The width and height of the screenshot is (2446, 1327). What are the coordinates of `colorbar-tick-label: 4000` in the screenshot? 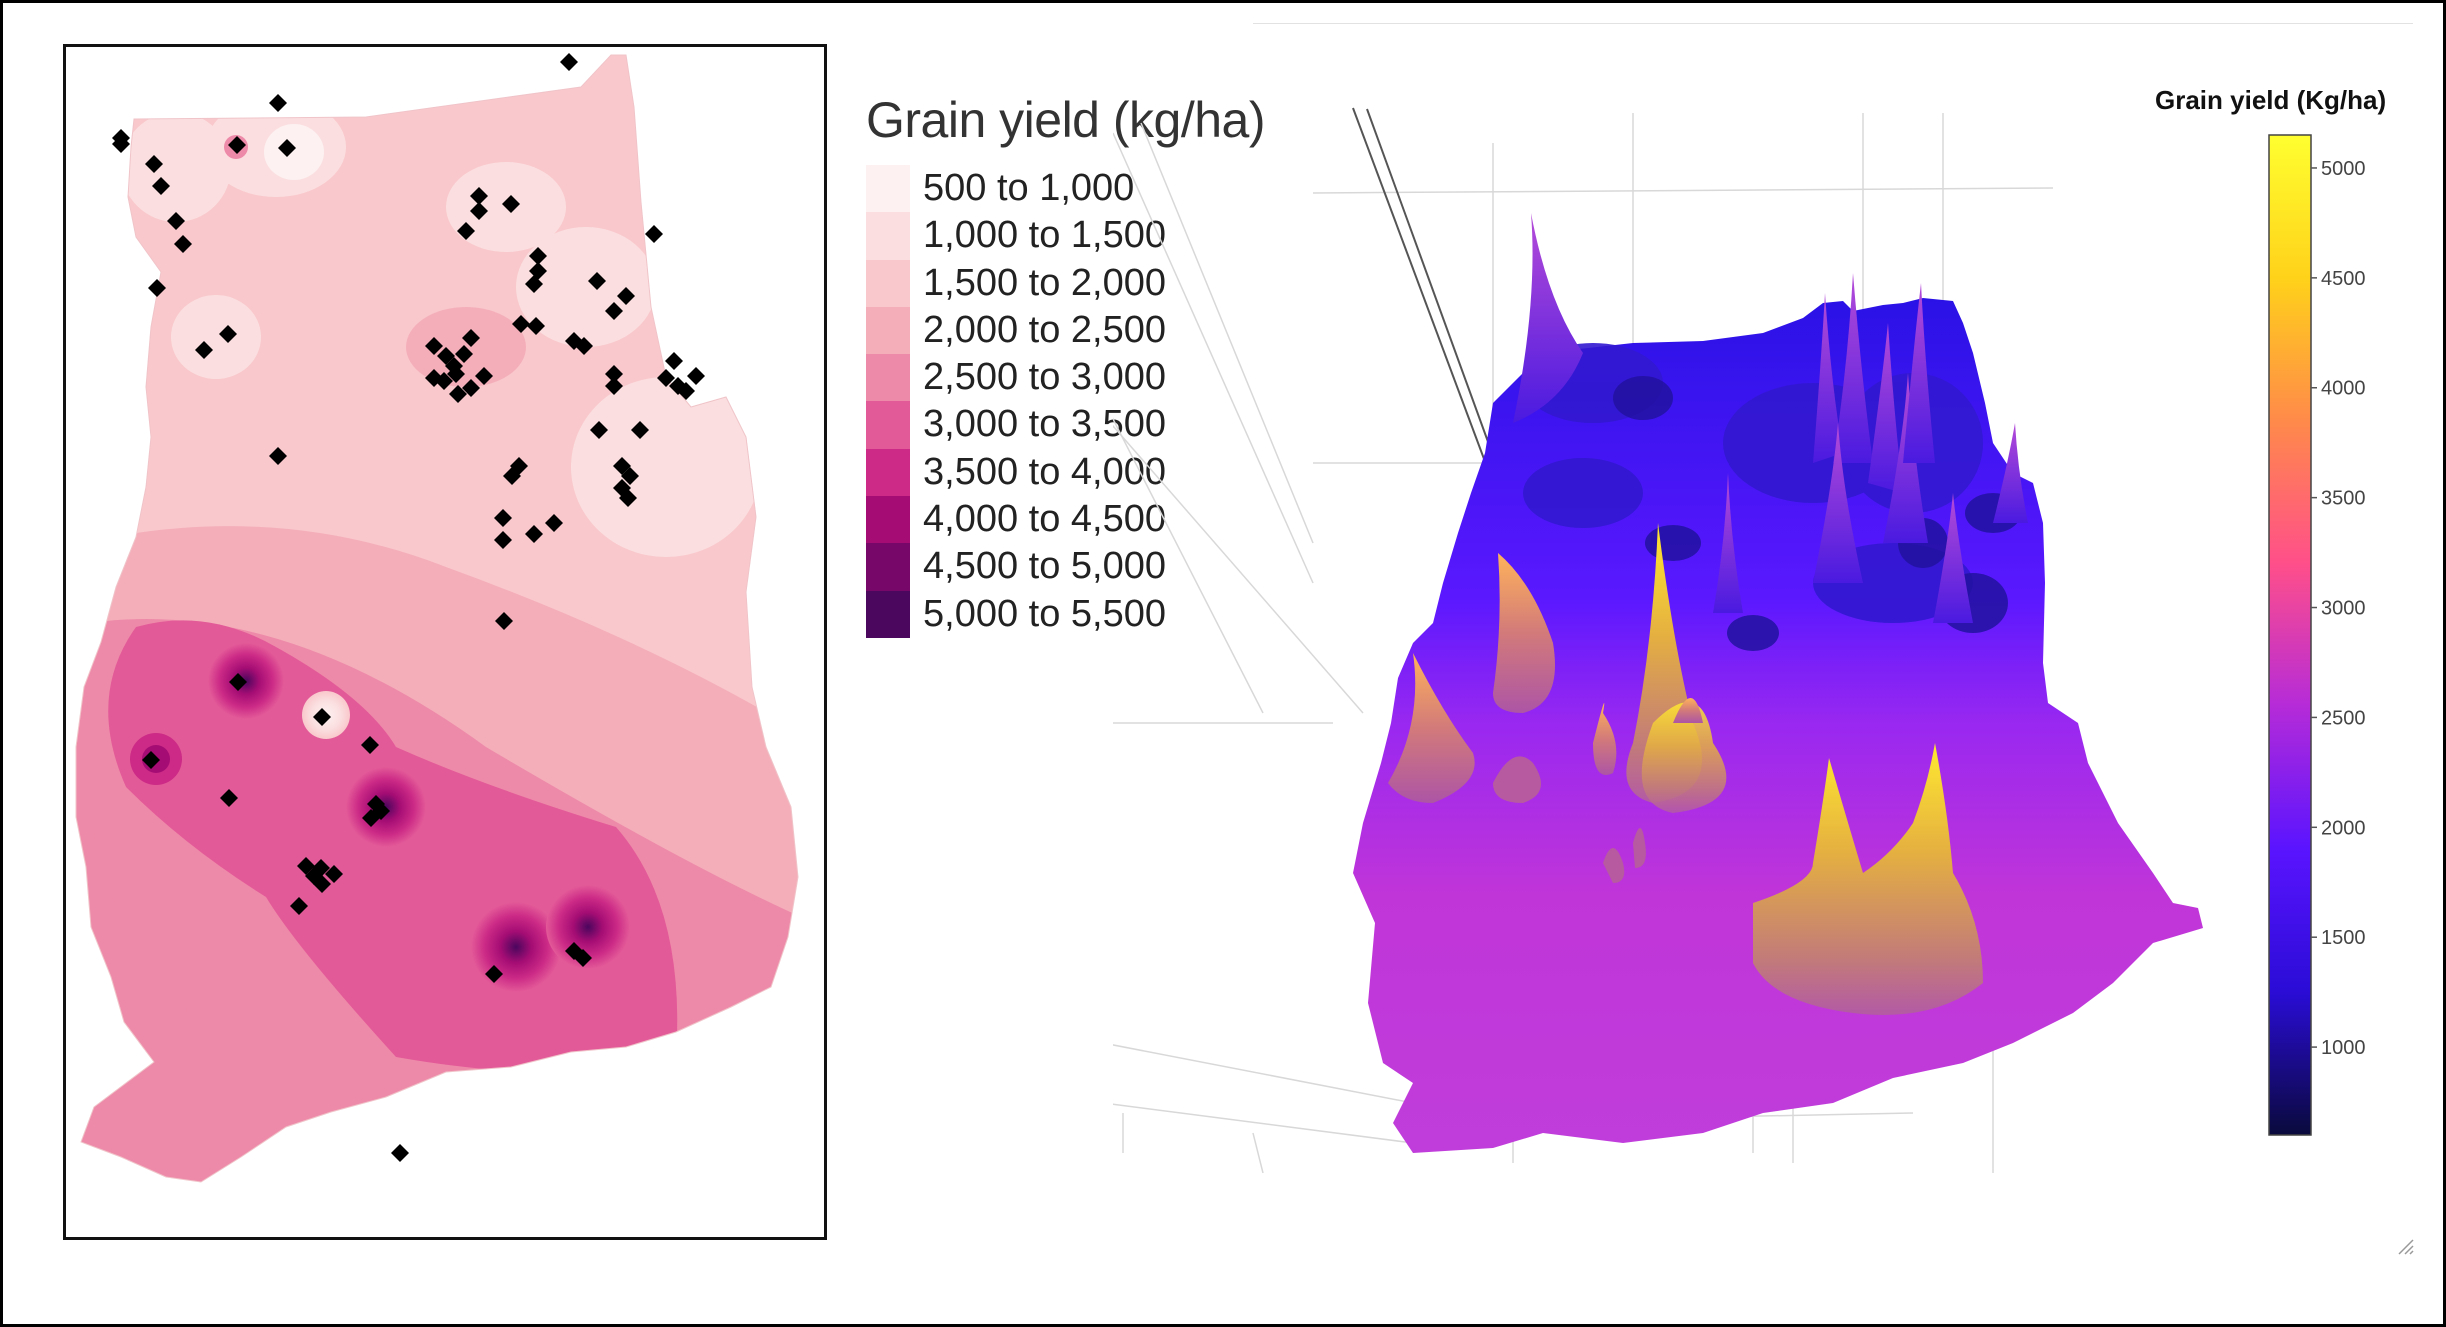 It's located at (2343, 389).